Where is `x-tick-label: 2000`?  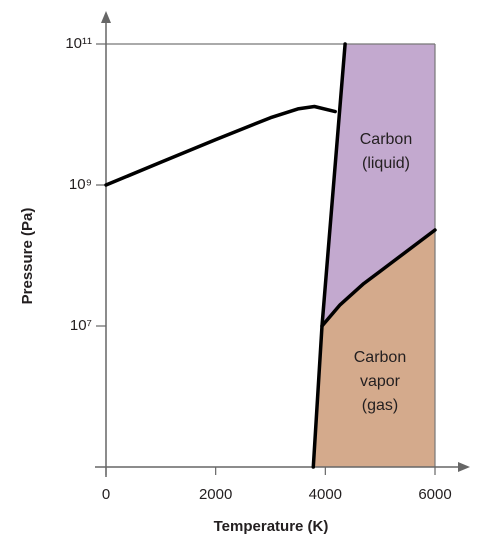
x-tick-label: 2000 is located at coordinates (215, 494).